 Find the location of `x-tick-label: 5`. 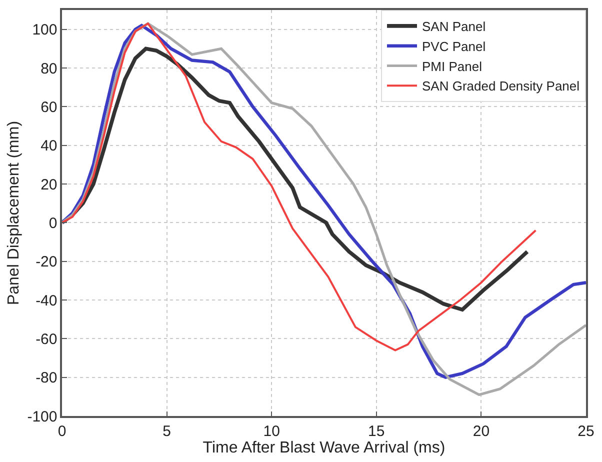

x-tick-label: 5 is located at coordinates (166, 431).